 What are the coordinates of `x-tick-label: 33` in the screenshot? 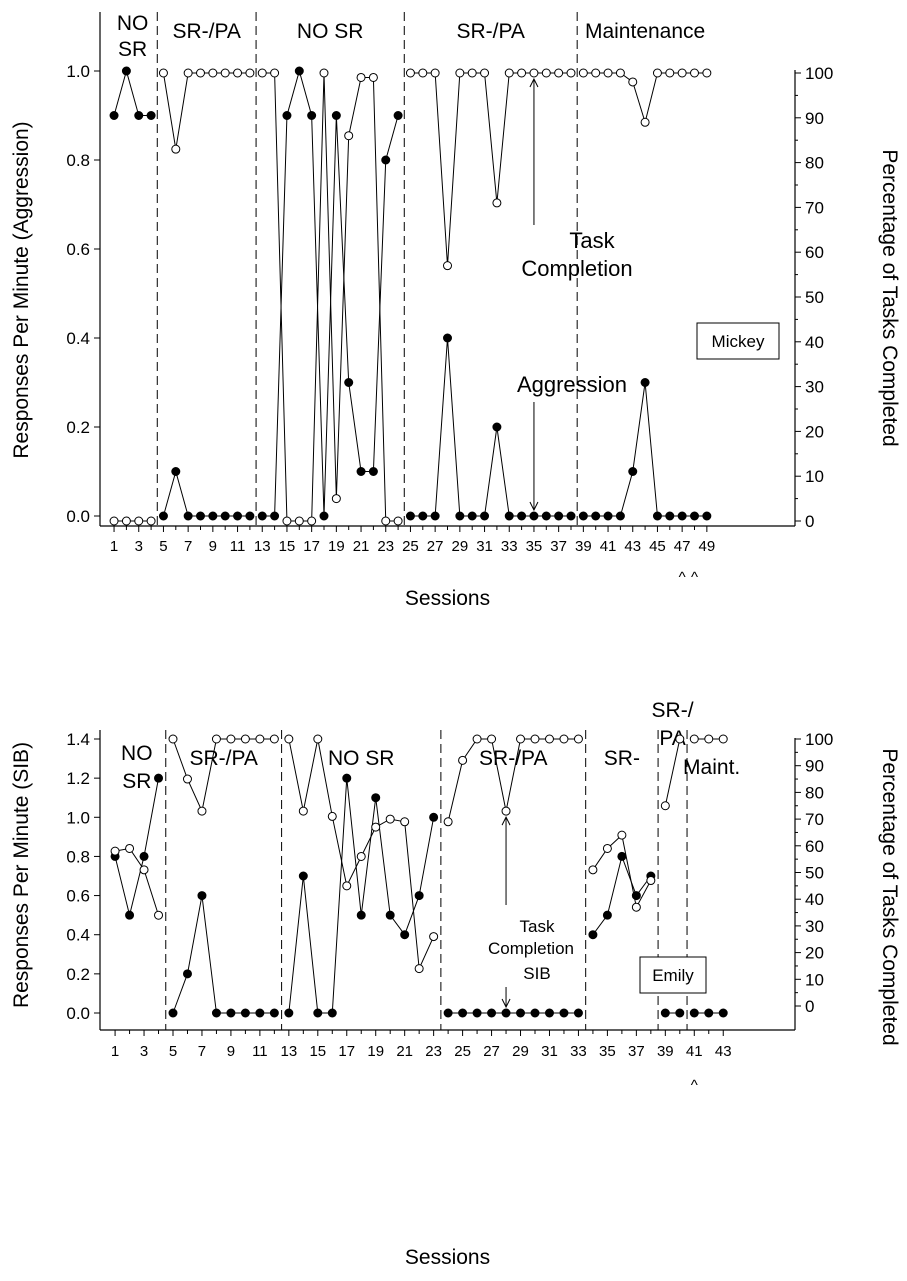 It's located at (578, 1051).